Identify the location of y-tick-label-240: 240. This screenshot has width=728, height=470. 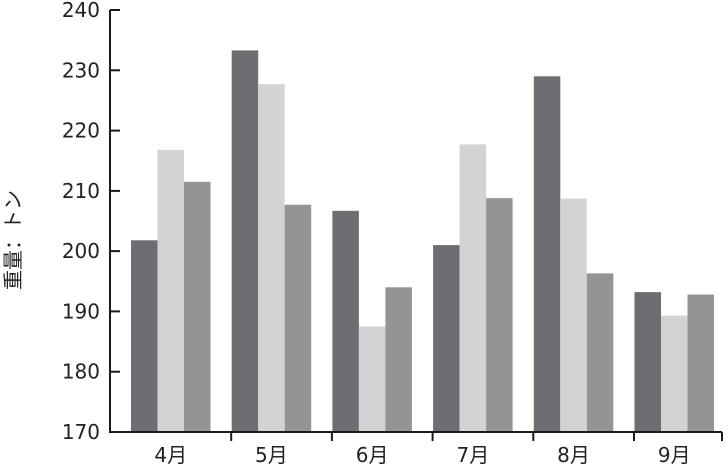
(81, 11).